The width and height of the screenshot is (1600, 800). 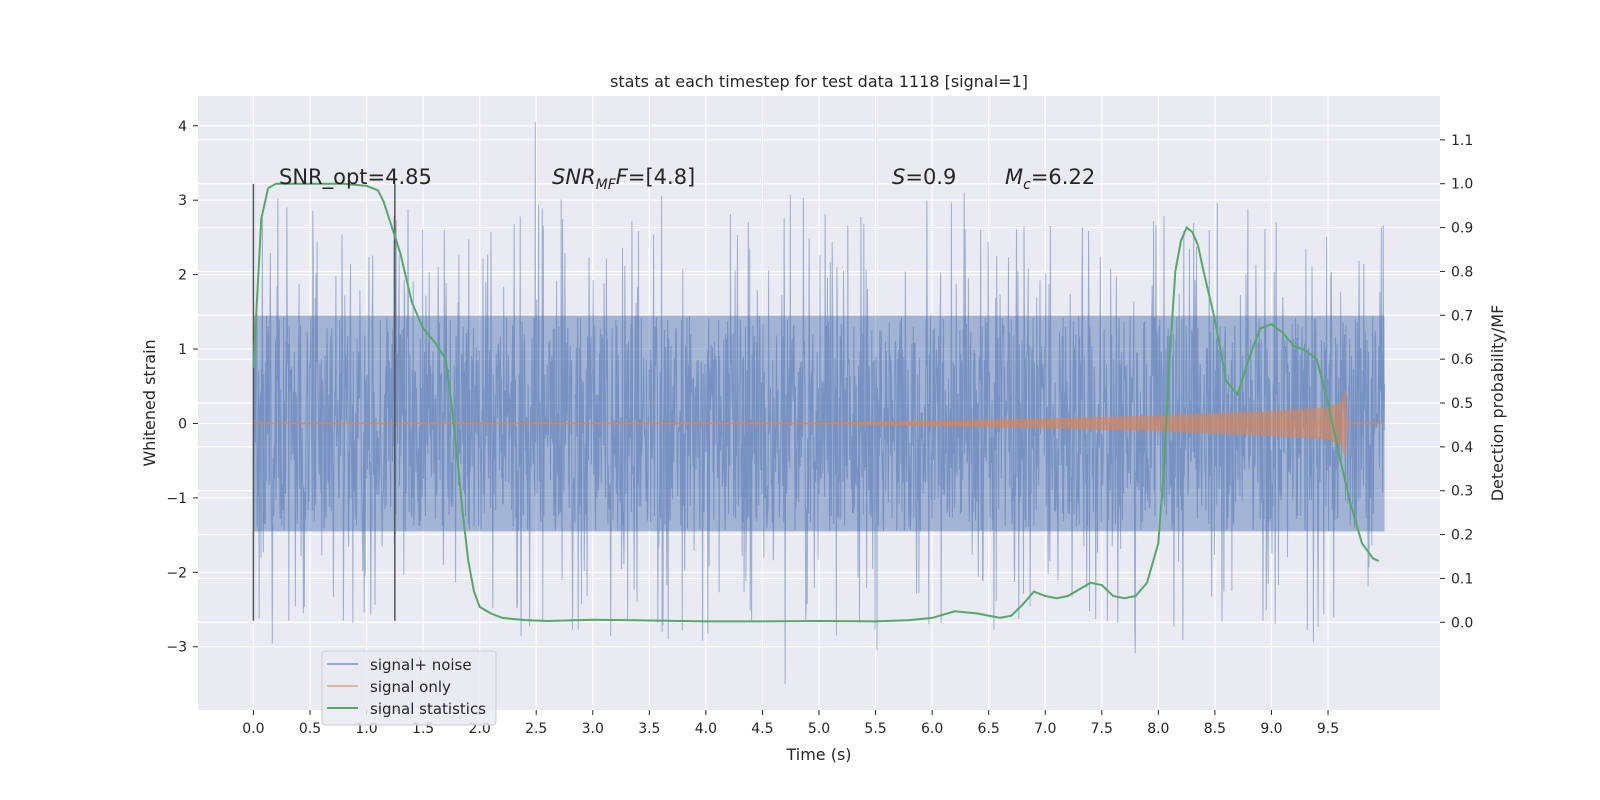 What do you see at coordinates (989, 729) in the screenshot?
I see `x-tick-label: 6.5` at bounding box center [989, 729].